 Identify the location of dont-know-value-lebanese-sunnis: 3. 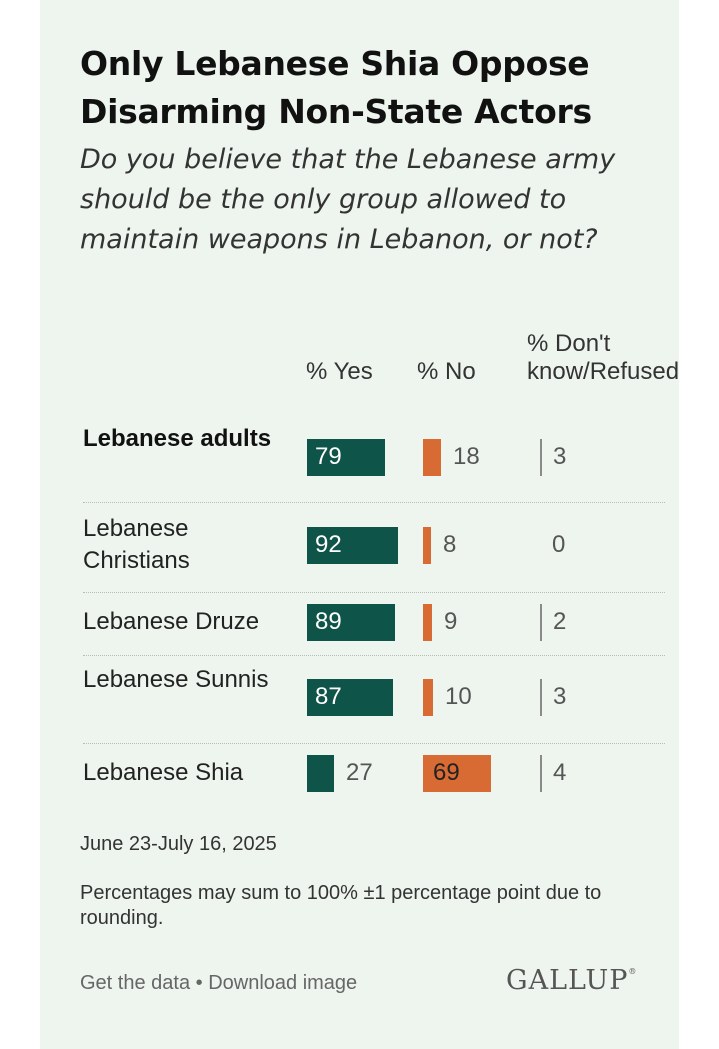
(560, 696).